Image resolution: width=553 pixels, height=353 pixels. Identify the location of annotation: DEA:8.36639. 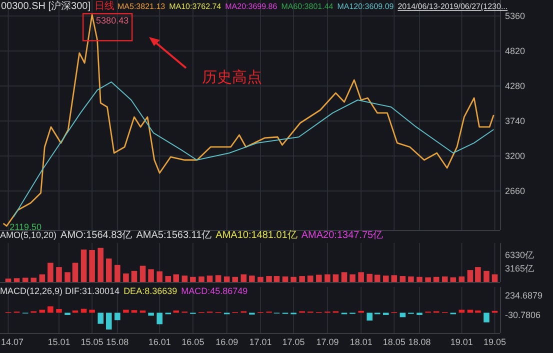
(151, 291).